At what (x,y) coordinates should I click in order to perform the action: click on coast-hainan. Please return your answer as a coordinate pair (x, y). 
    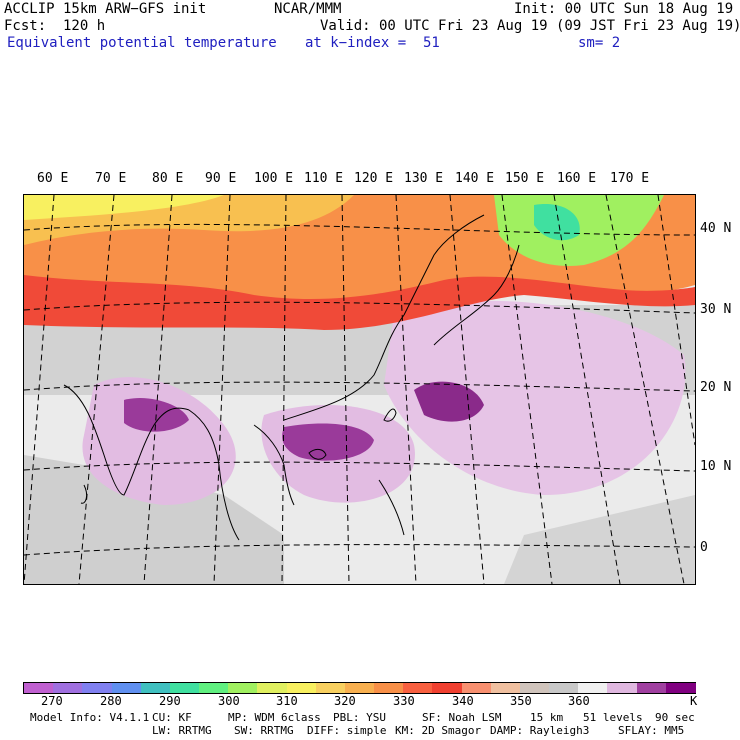
    Looking at the image, I should click on (317, 454).